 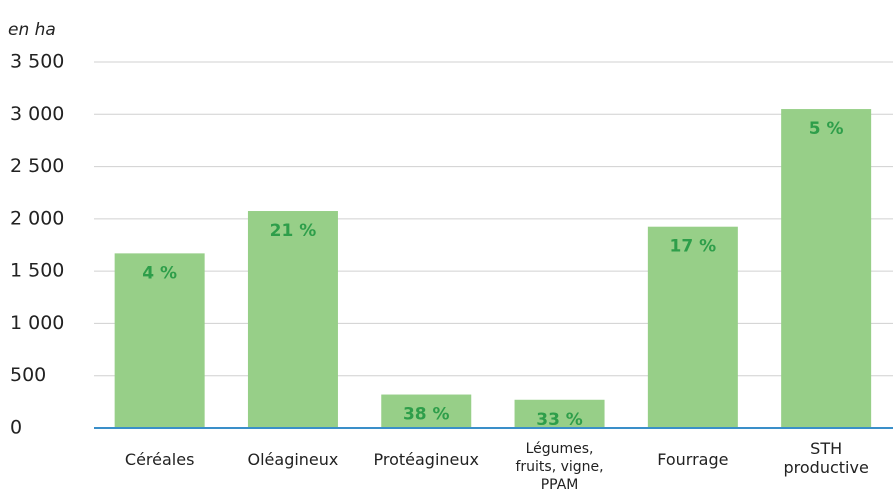 I want to click on bar-annotation: 17 %, so click(x=693, y=247).